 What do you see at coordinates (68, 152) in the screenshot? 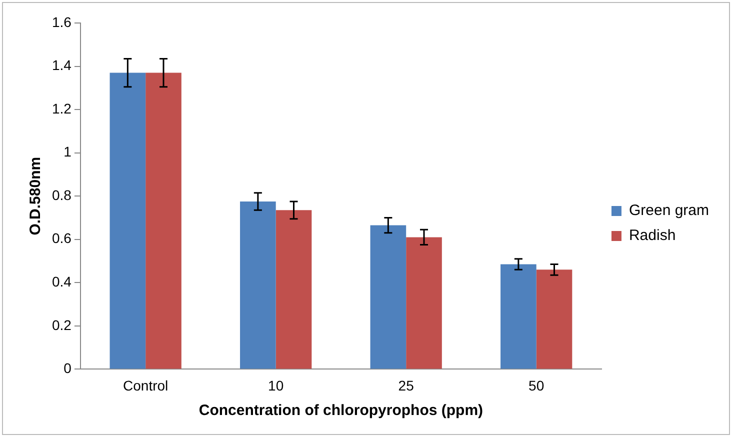
I see `y-tick-label: 1` at bounding box center [68, 152].